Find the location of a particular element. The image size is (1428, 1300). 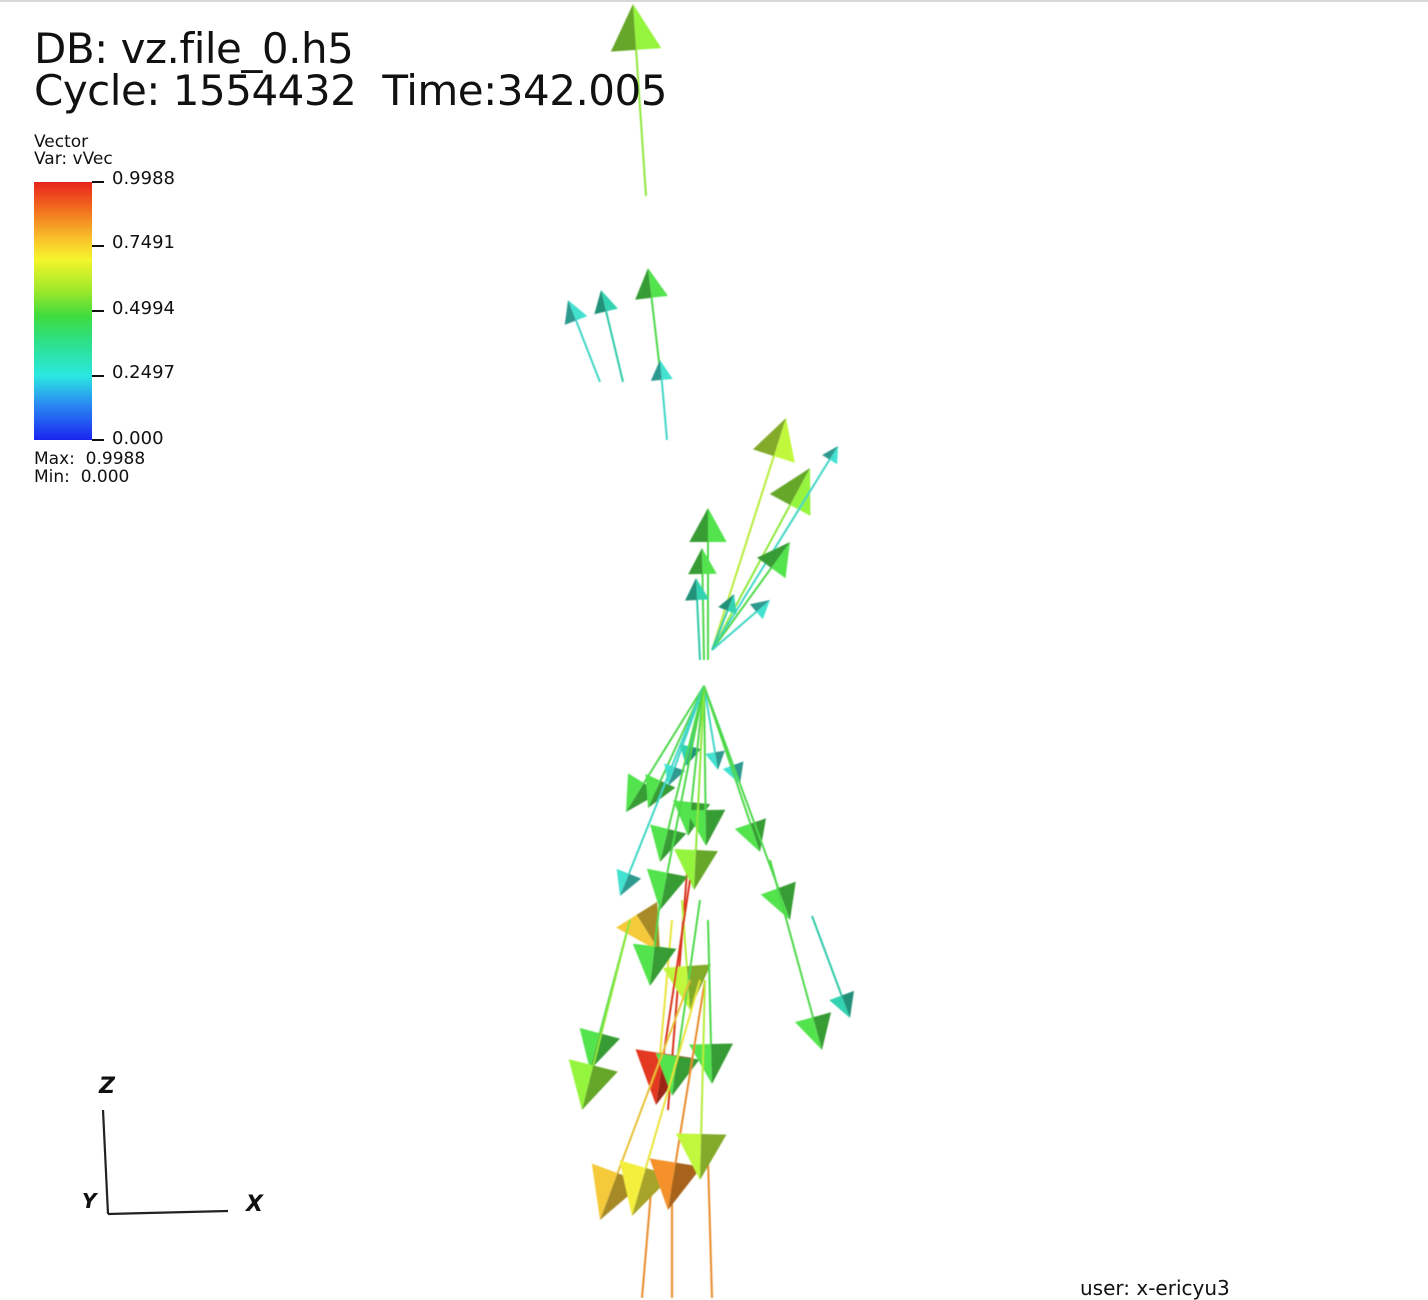

legend-title: Vector is located at coordinates (61, 142).